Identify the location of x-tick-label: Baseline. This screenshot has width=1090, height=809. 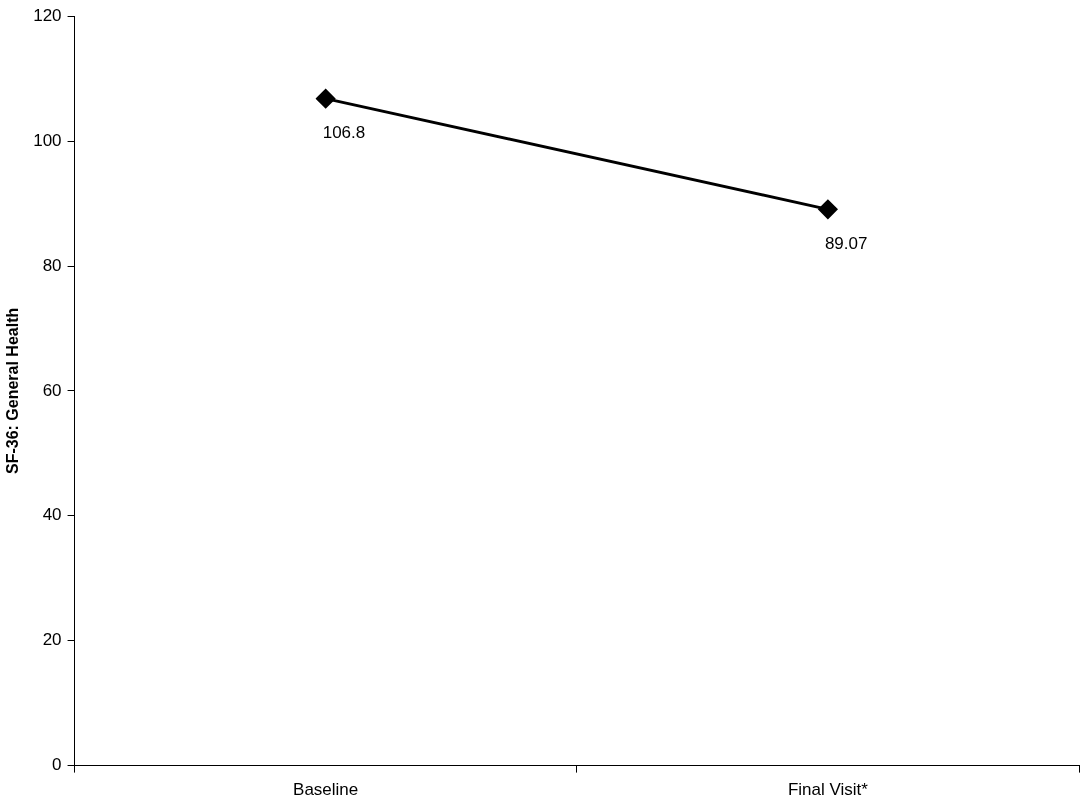
(326, 790).